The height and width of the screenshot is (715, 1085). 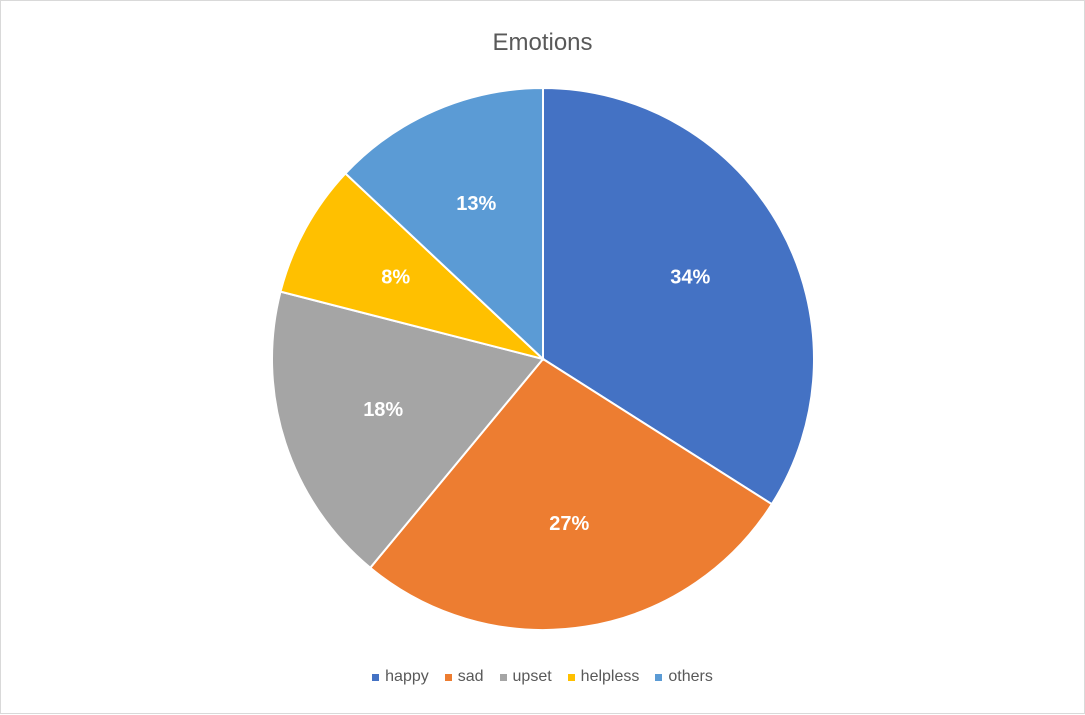 What do you see at coordinates (690, 277) in the screenshot?
I see `data-label-happy: 34%` at bounding box center [690, 277].